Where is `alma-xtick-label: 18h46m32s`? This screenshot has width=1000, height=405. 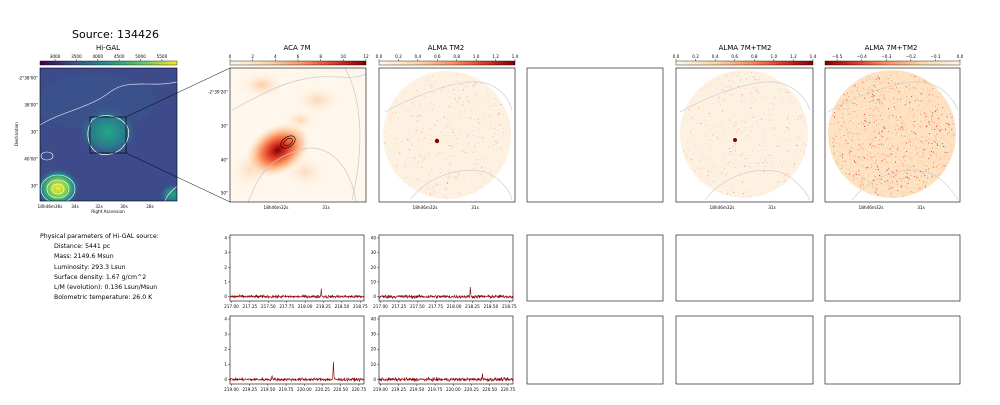 alma-xtick-label: 18h46m32s is located at coordinates (425, 207).